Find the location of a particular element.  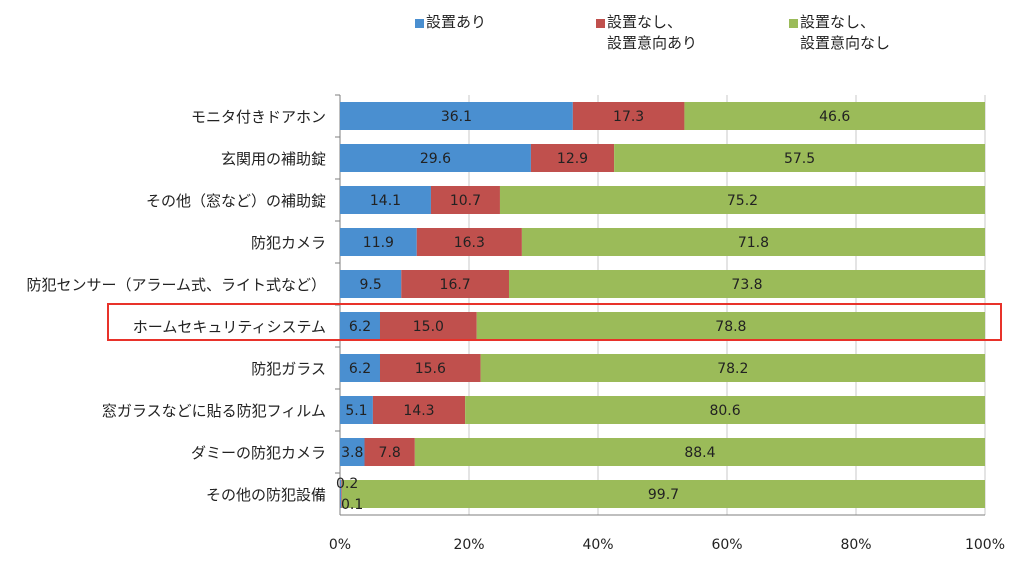

data-label: 11.9 is located at coordinates (378, 243).